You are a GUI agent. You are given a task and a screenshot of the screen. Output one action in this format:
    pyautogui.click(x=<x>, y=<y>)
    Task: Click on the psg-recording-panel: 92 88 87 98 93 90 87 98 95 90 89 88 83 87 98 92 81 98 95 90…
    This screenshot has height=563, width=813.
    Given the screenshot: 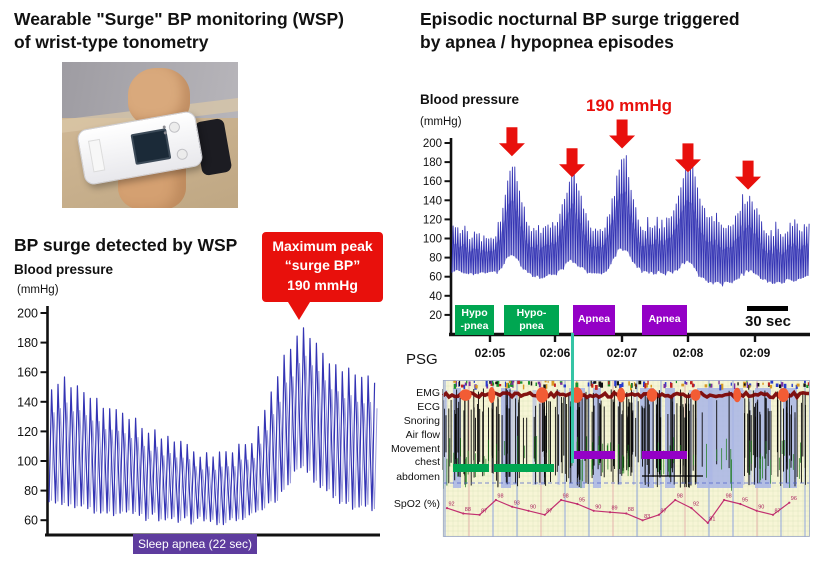 What is the action you would take?
    pyautogui.click(x=625, y=458)
    